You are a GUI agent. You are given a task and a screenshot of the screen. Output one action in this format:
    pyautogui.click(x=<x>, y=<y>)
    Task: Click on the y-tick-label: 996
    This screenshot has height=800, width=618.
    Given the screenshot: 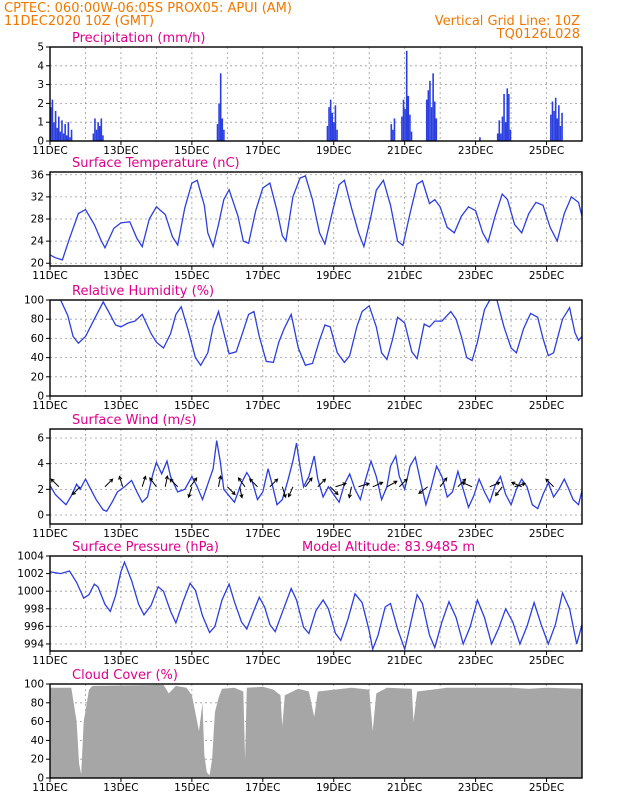 What is the action you would take?
    pyautogui.click(x=34, y=627)
    